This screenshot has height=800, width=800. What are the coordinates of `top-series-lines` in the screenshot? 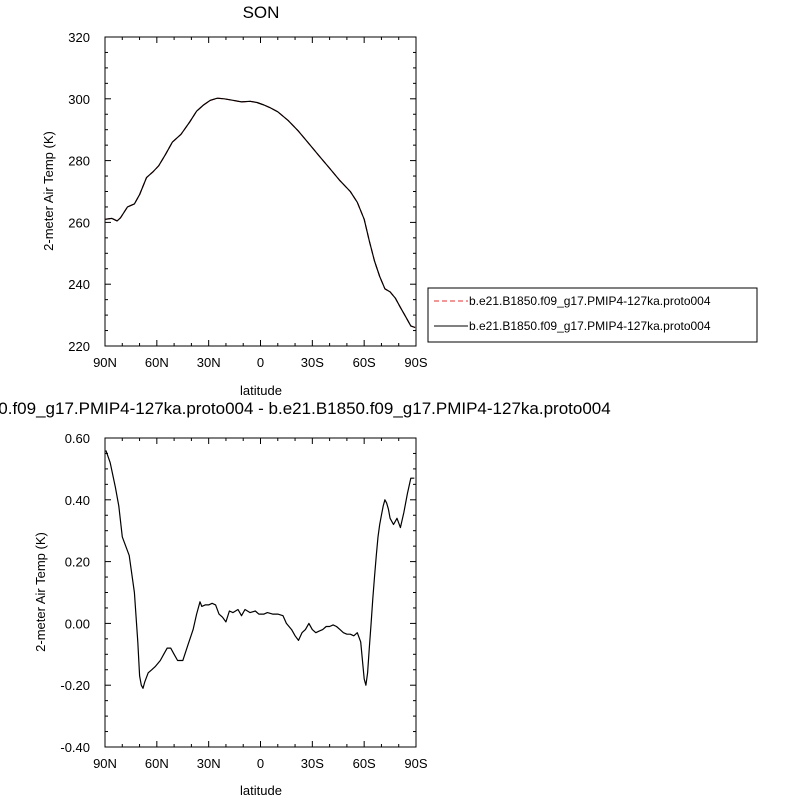 It's located at (260, 213).